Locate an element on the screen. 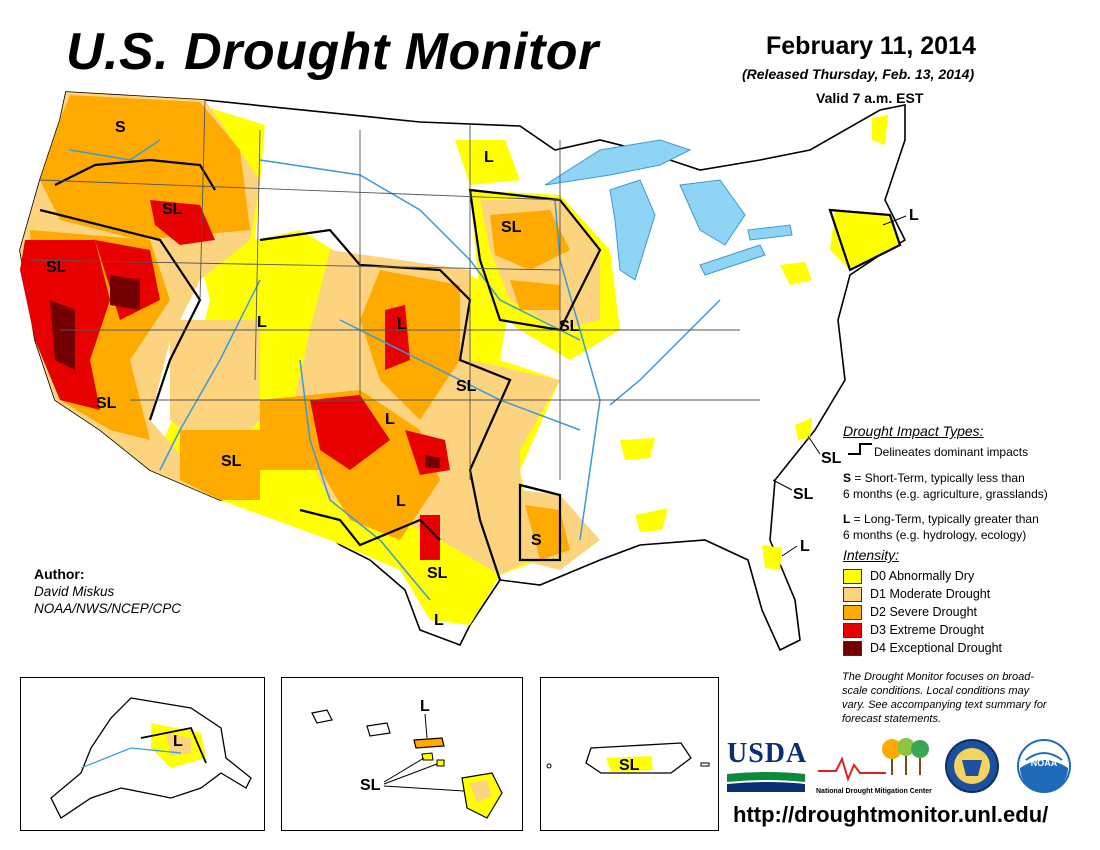 This screenshot has height=850, width=1100. impact-l-line1: = Long-Term, typically greater than is located at coordinates (944, 519).